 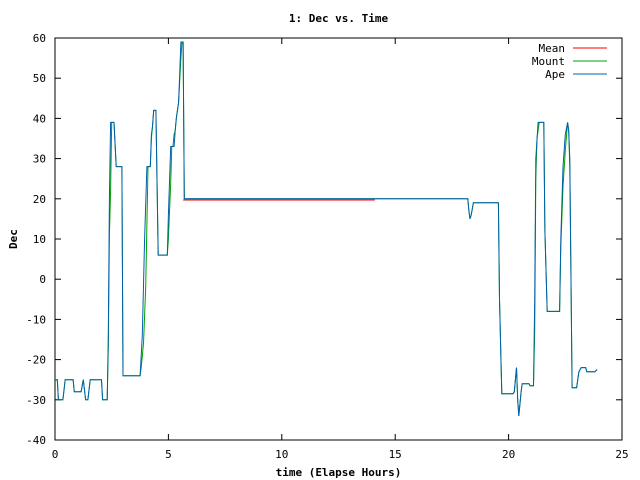 I want to click on y-tick-label: -30, so click(x=36, y=400).